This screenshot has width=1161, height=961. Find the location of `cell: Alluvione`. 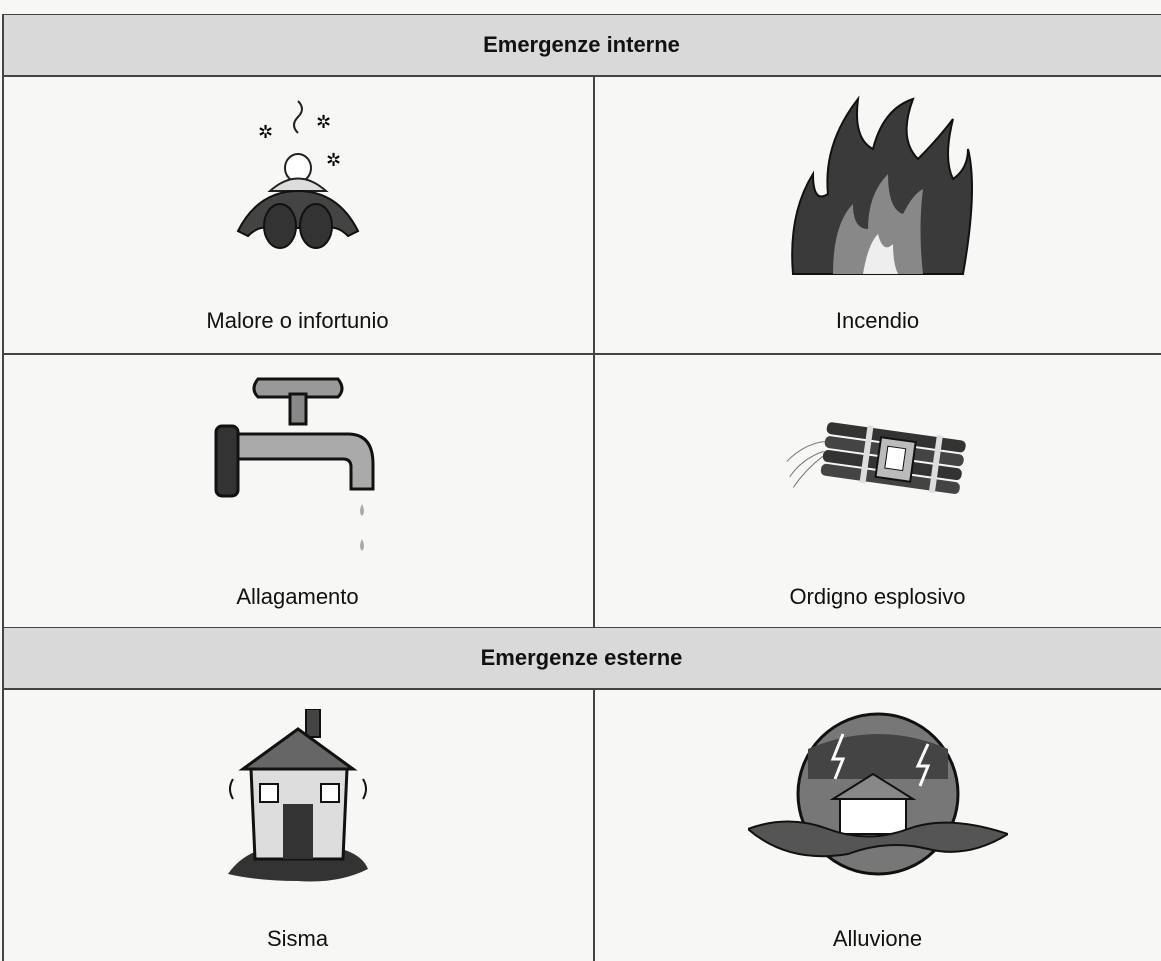

cell: Alluvione is located at coordinates (877, 825).